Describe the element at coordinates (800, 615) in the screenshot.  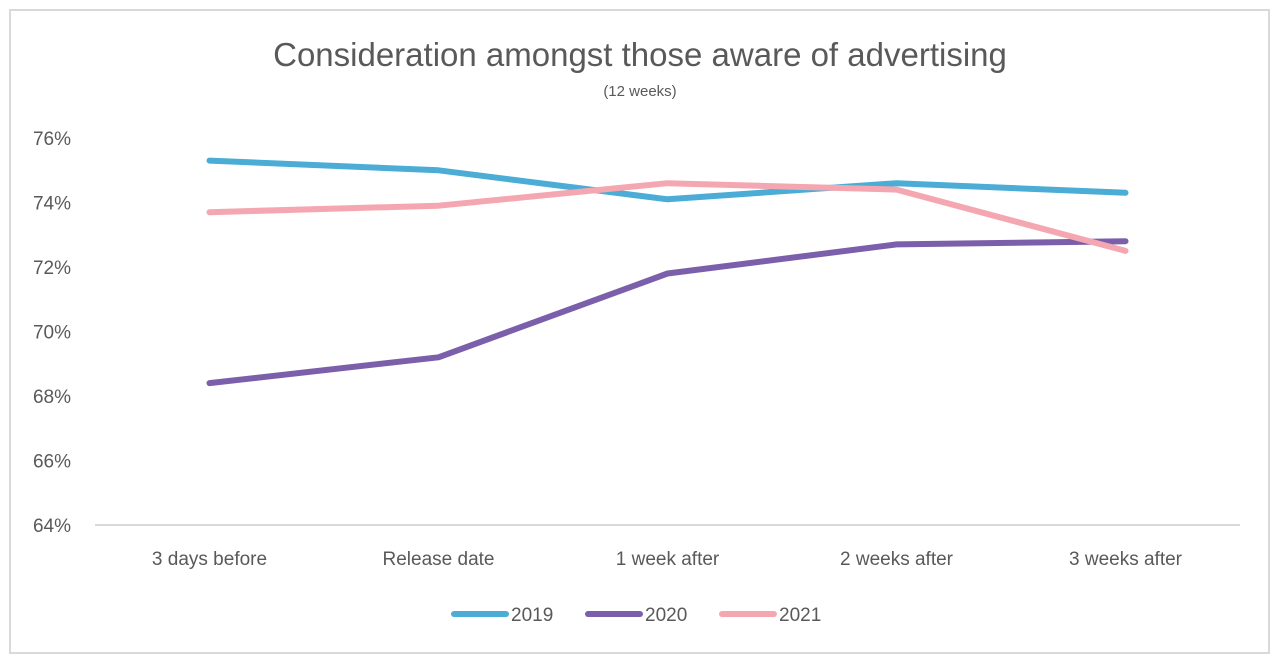
I see `legend-label: 2021` at that location.